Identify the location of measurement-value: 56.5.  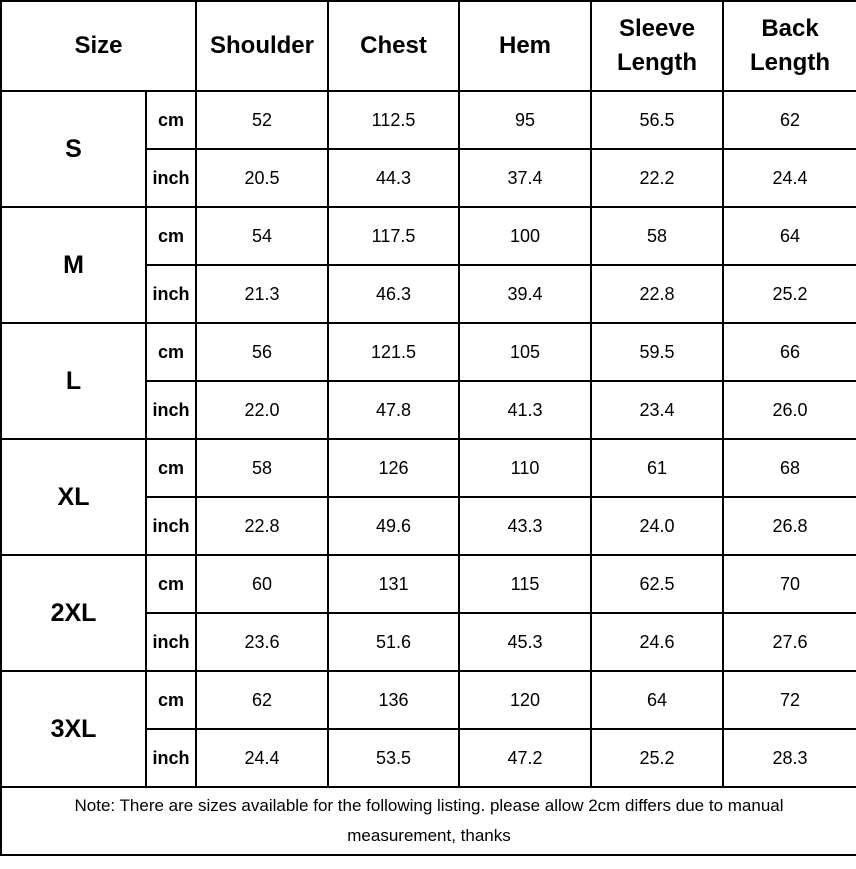
(657, 120).